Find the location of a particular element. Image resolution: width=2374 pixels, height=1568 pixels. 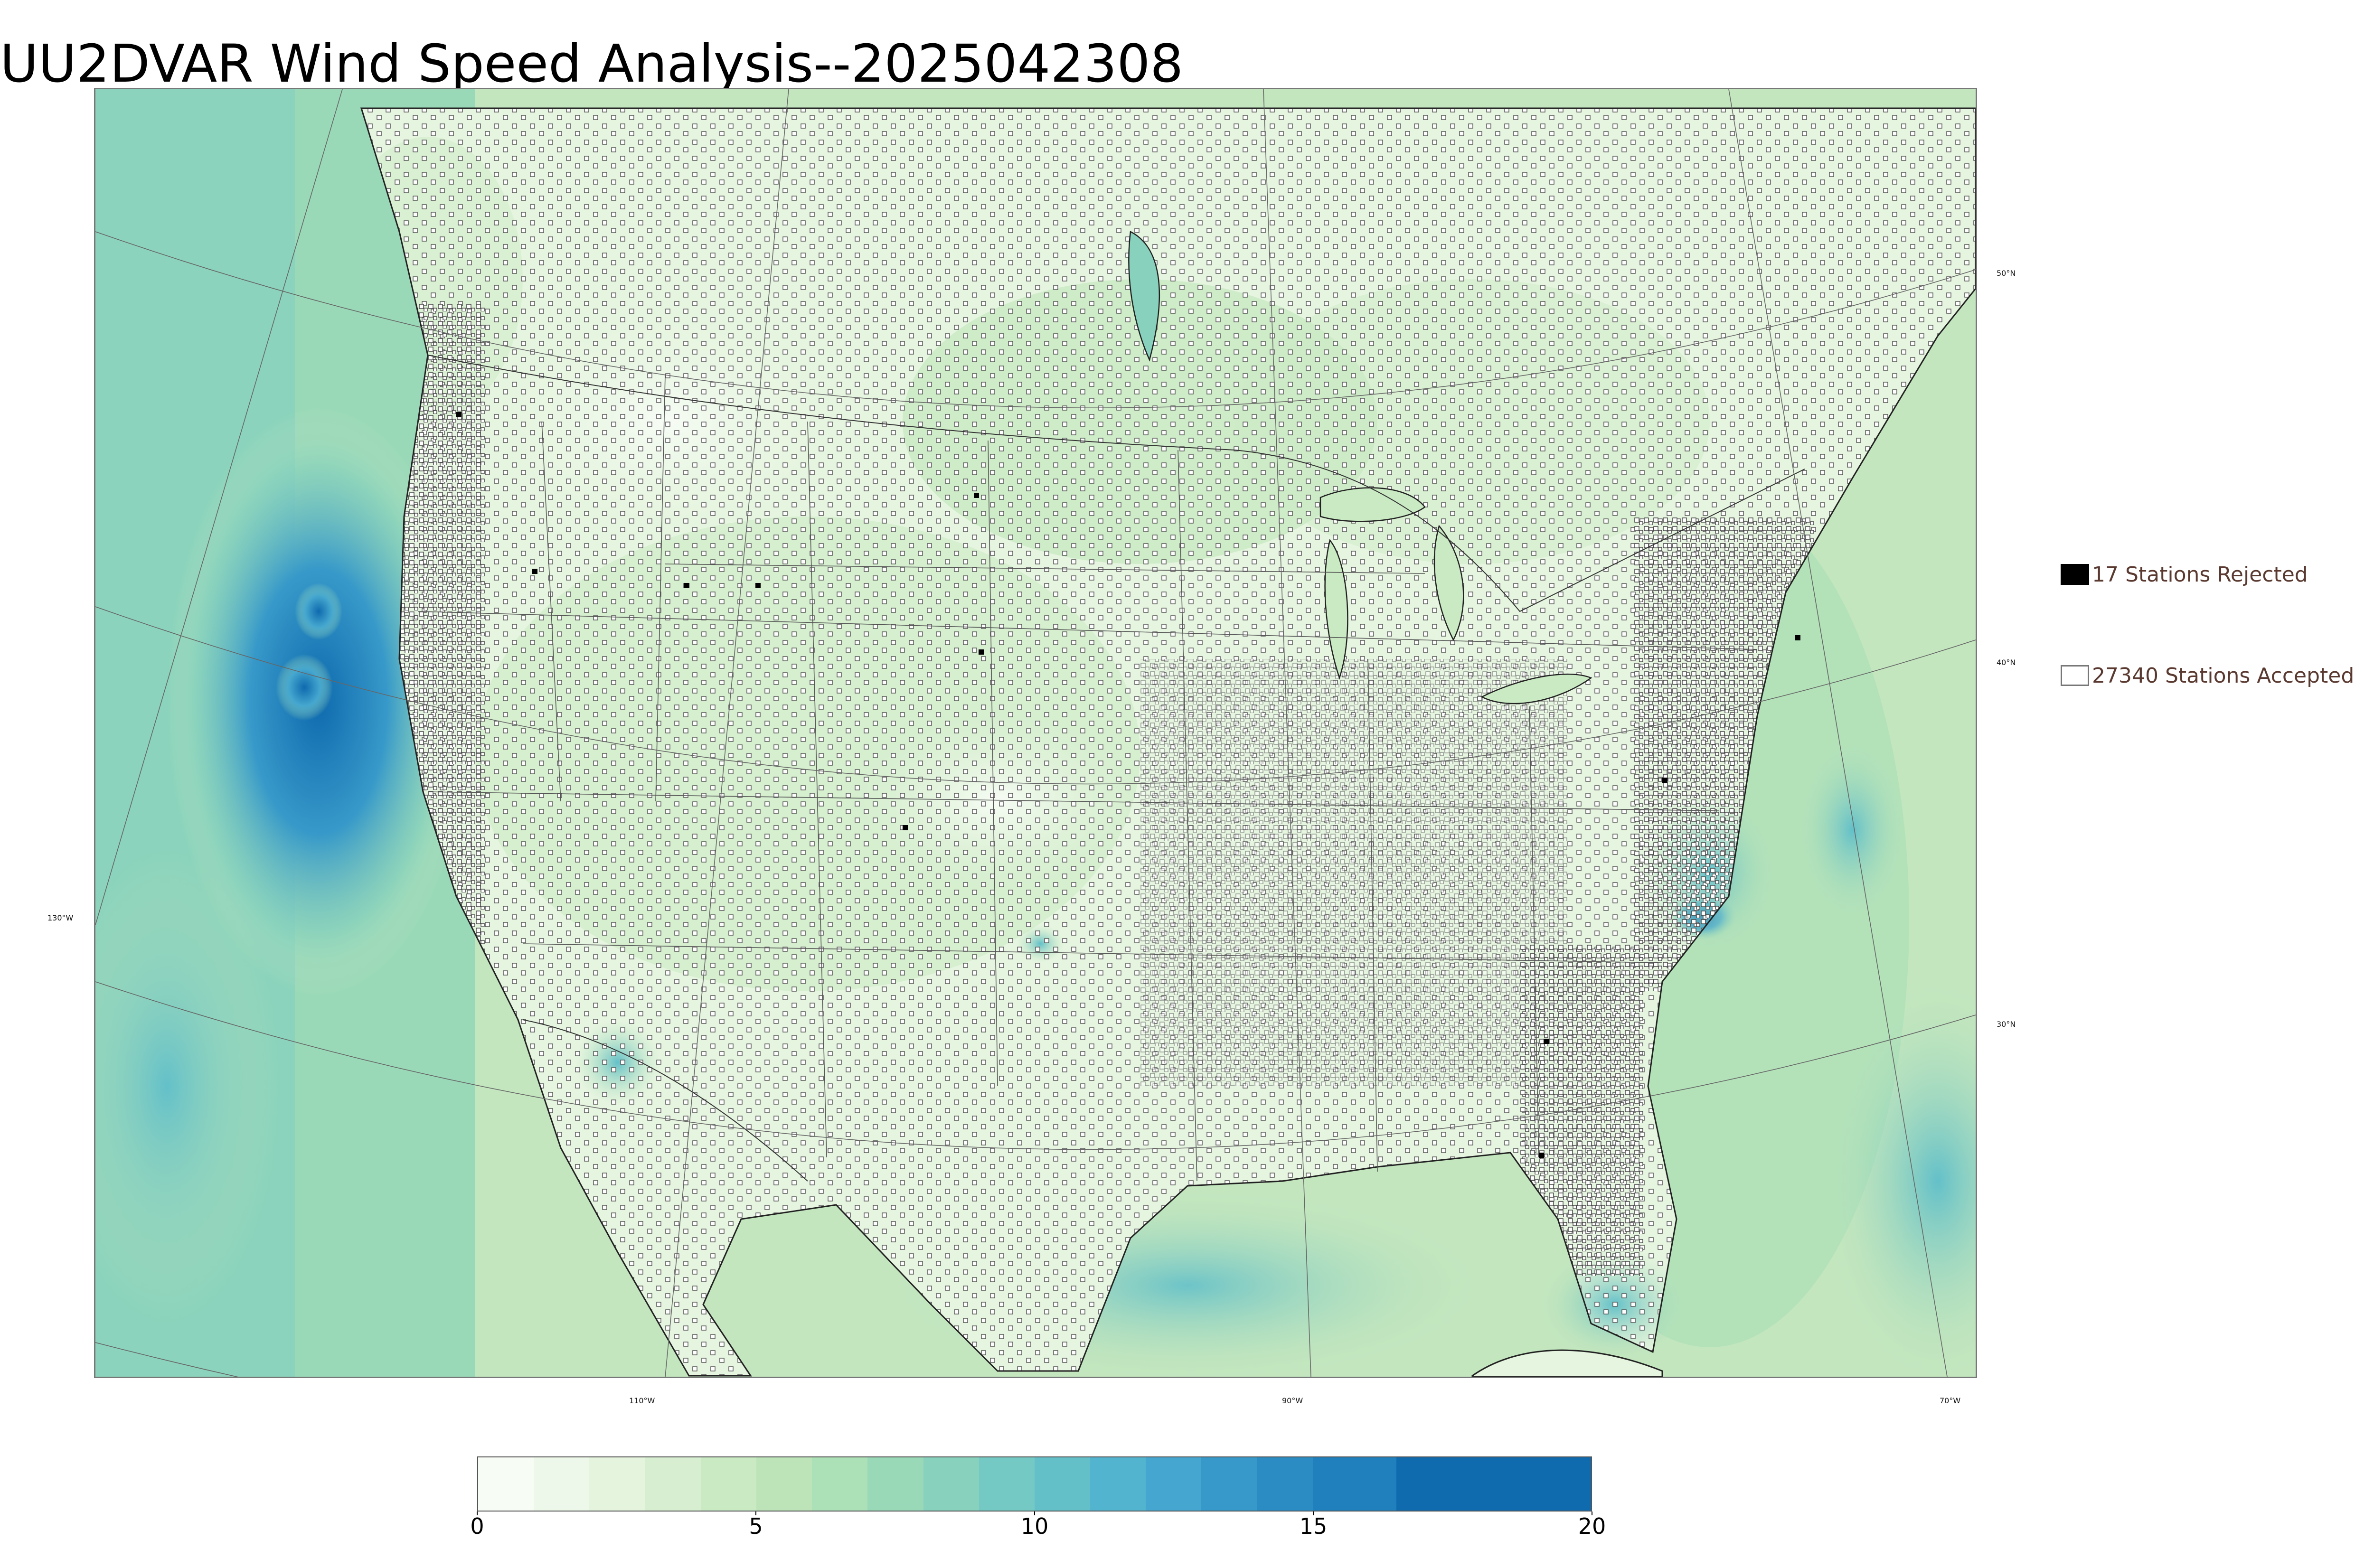

colorbar-tick-label: 15 is located at coordinates (1313, 1526).